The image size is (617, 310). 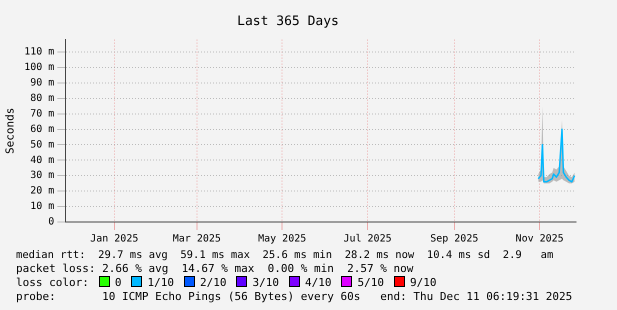 What do you see at coordinates (52, 282) in the screenshot?
I see `text: loss color:` at bounding box center [52, 282].